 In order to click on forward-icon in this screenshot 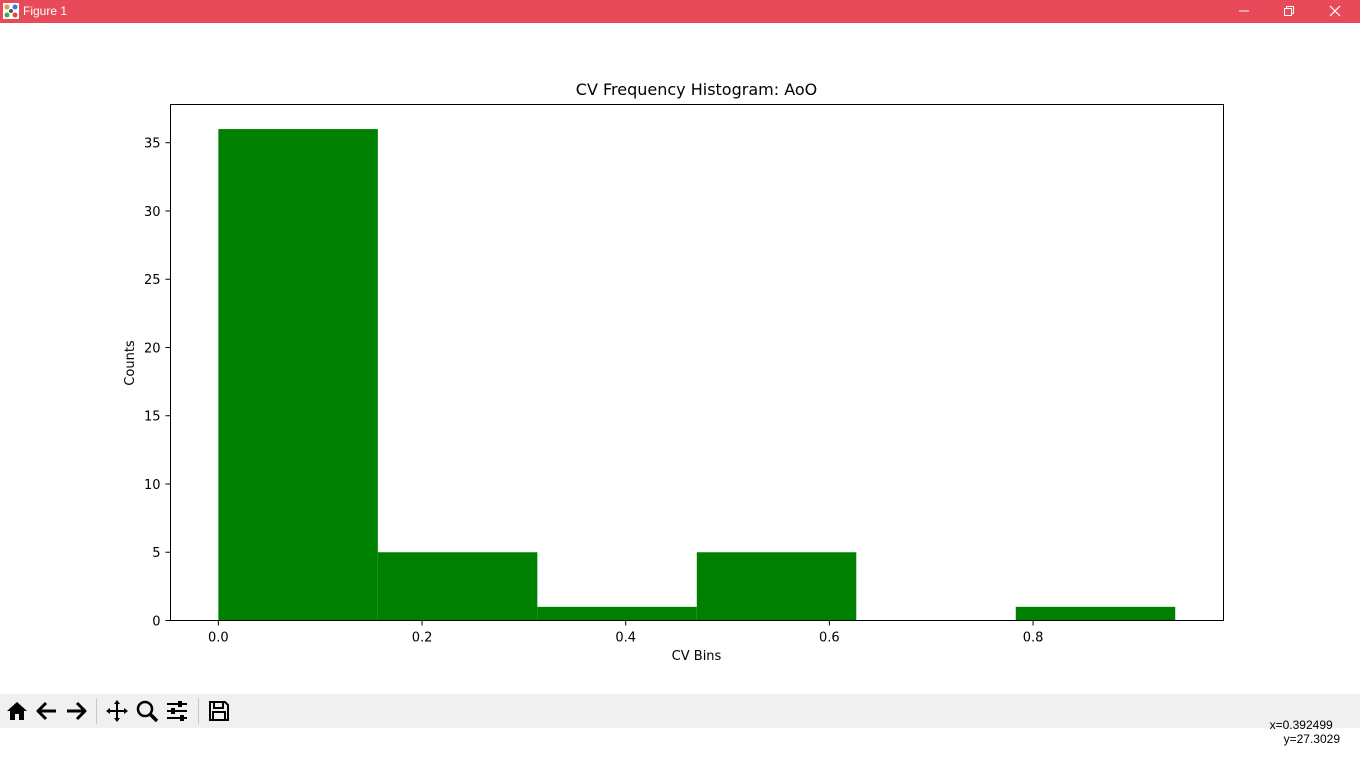, I will do `click(77, 711)`.